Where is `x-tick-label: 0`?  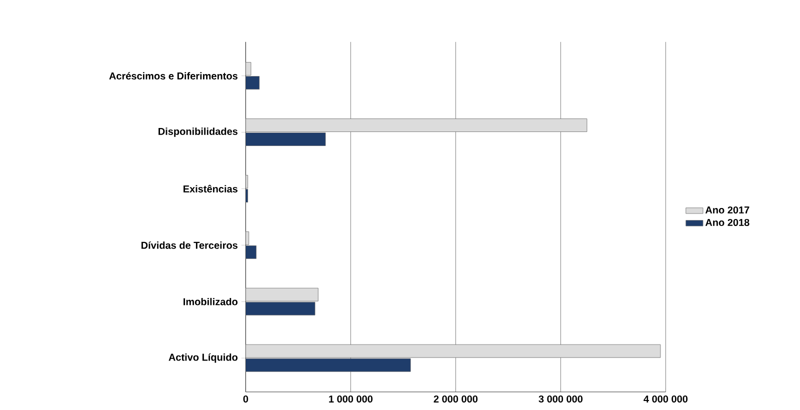 x-tick-label: 0 is located at coordinates (245, 399).